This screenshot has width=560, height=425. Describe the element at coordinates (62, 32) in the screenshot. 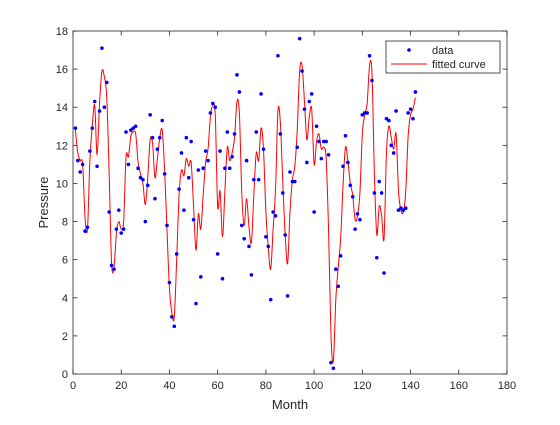

I see `y-tick-label: 18` at that location.